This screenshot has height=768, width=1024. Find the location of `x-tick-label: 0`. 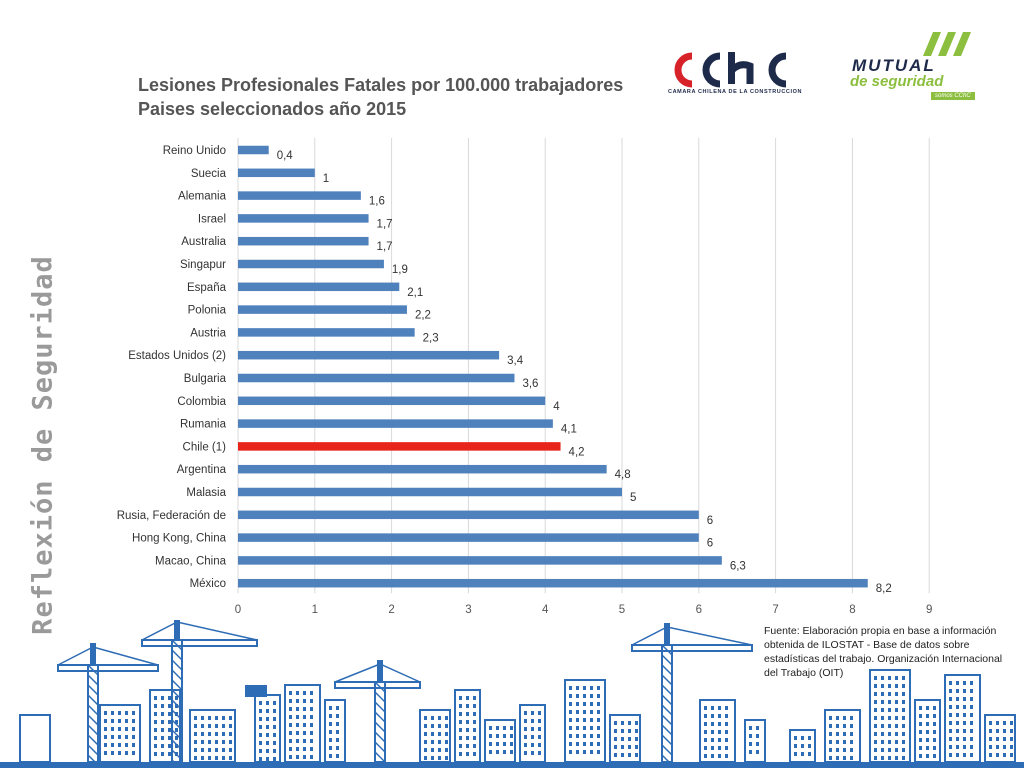

x-tick-label: 0 is located at coordinates (238, 610).